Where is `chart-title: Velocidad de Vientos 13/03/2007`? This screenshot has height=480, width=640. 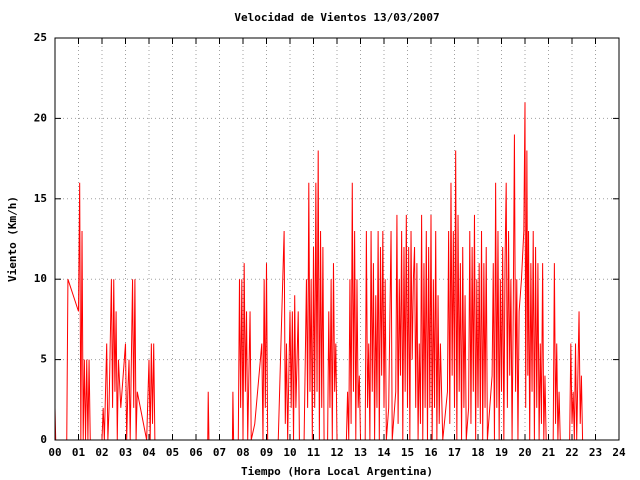
chart-title: Velocidad de Vientos 13/03/2007 is located at coordinates (336, 17).